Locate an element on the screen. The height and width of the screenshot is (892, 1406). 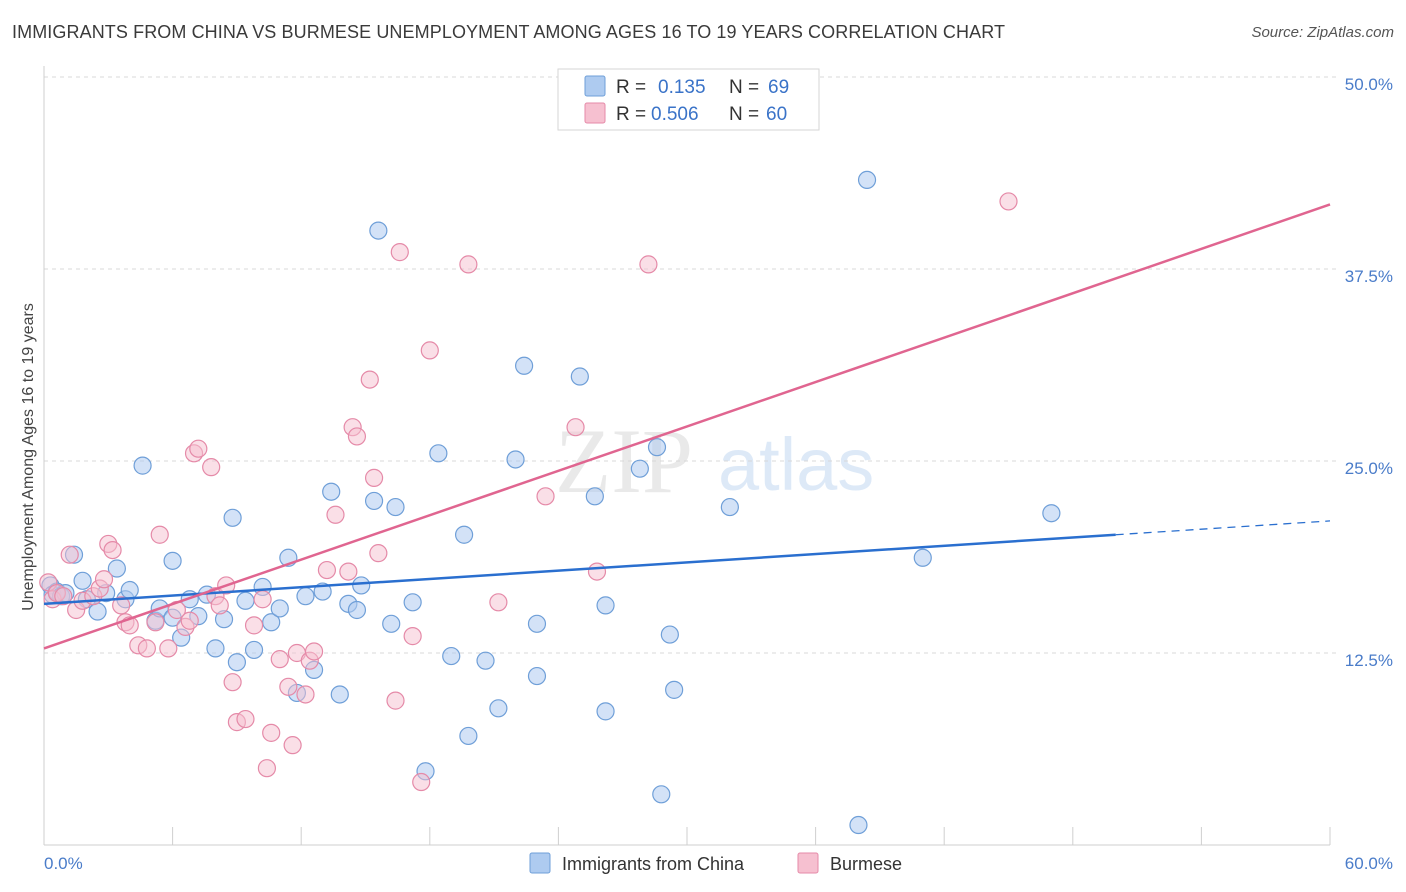
y-tick-labels: 12.5% 25.0% 37.5% 50.0% is located at coordinates (1369, 372).